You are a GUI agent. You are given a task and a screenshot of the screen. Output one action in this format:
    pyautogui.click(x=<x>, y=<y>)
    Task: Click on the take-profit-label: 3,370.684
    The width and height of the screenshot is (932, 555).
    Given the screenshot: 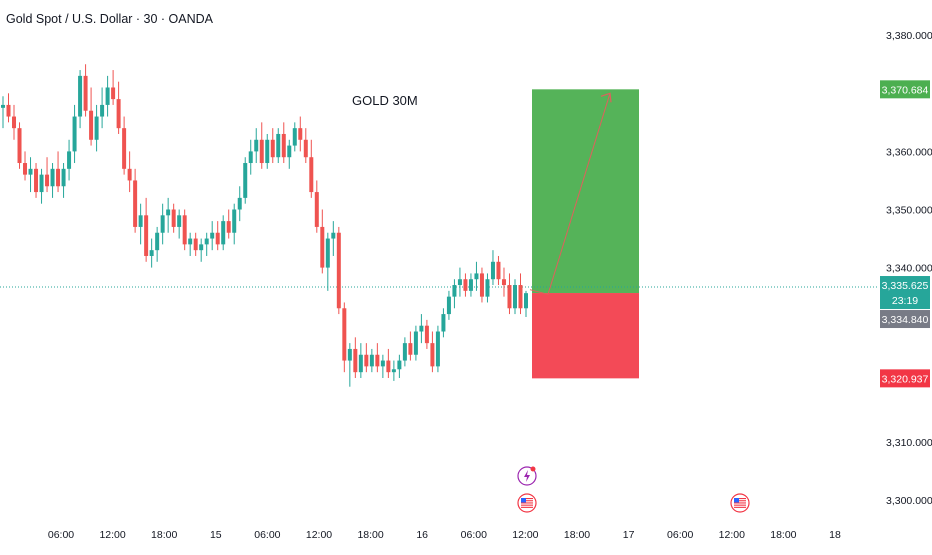 What is the action you would take?
    pyautogui.click(x=905, y=89)
    